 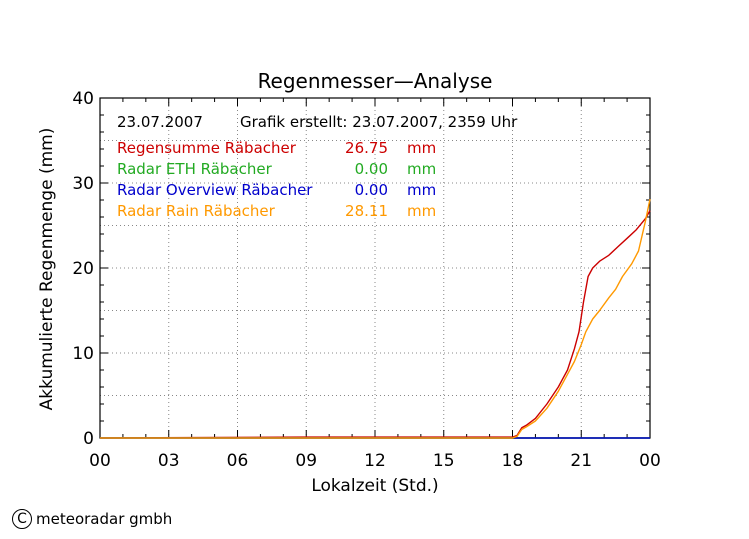 I want to click on x-tick-label: 15, so click(x=444, y=461).